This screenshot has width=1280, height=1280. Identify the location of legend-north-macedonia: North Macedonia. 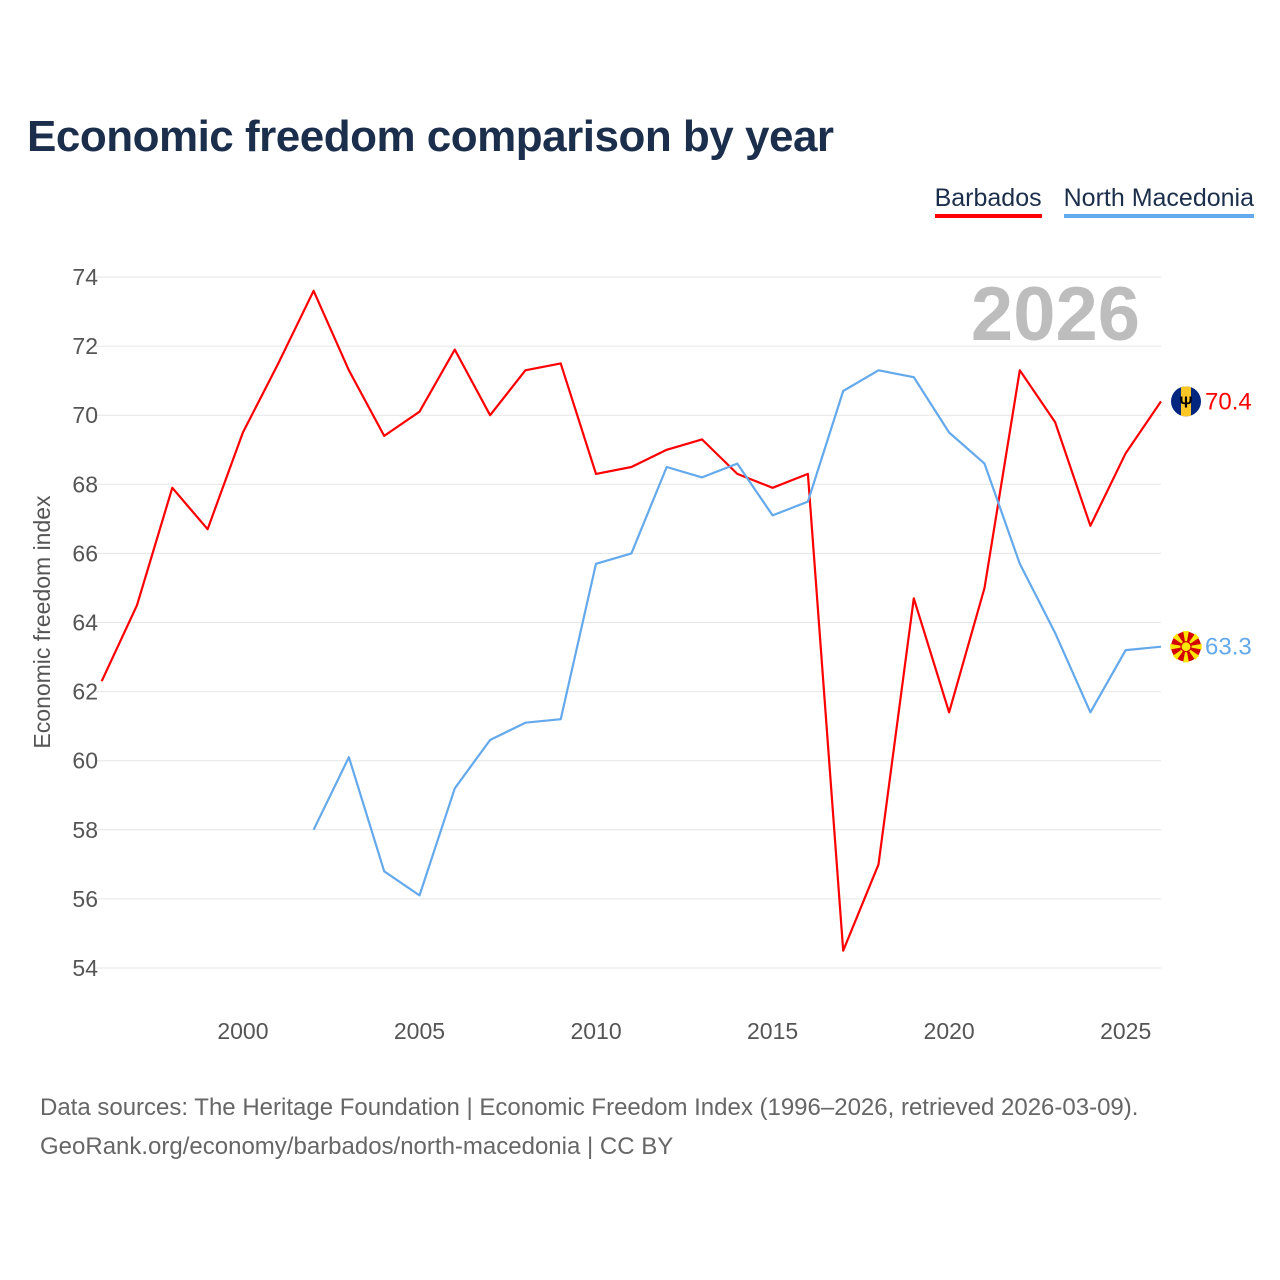
(1158, 201).